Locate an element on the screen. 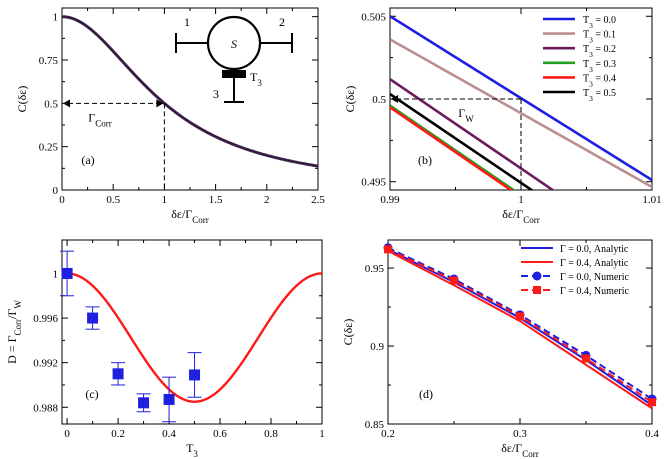 This screenshot has height=459, width=664. probe-label: T3 is located at coordinates (256, 79).